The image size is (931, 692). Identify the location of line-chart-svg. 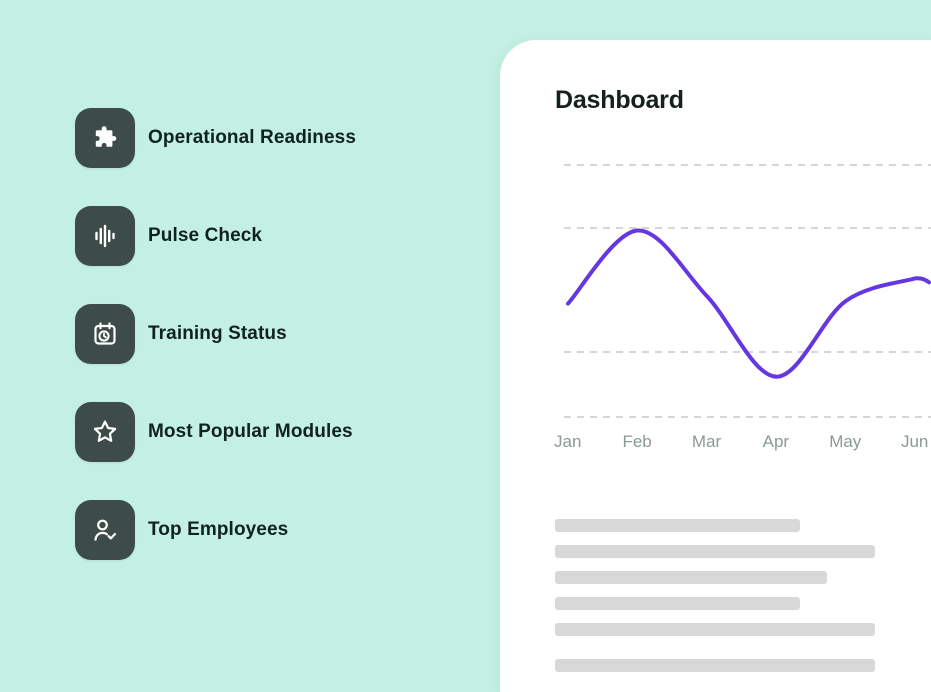
(747, 291).